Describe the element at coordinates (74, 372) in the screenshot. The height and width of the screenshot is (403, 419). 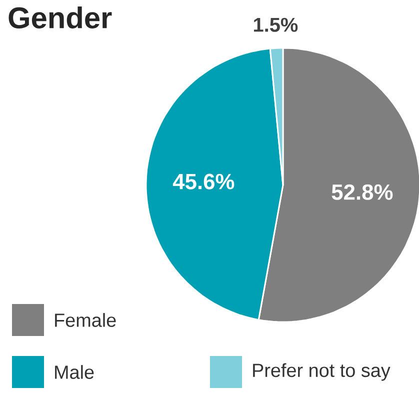
I see `legend-label: Male` at that location.